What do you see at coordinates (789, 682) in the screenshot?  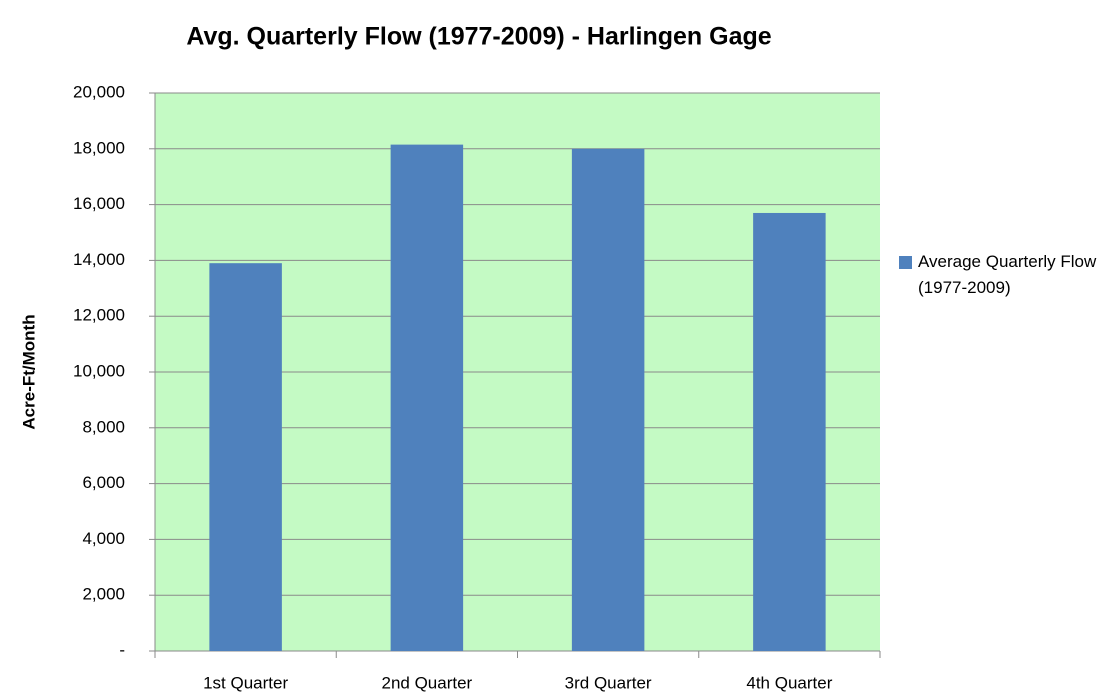 I see `x-tick-label: 4th Quarter` at bounding box center [789, 682].